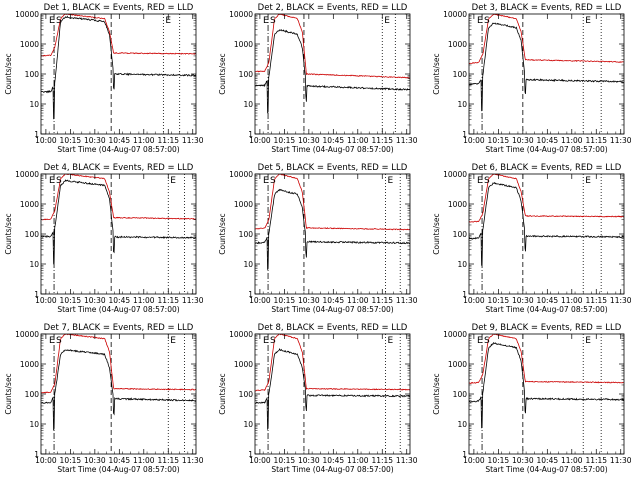  I want to click on chart-title: Det 1, BLACK = Events, RED = LLD, so click(119, 8).